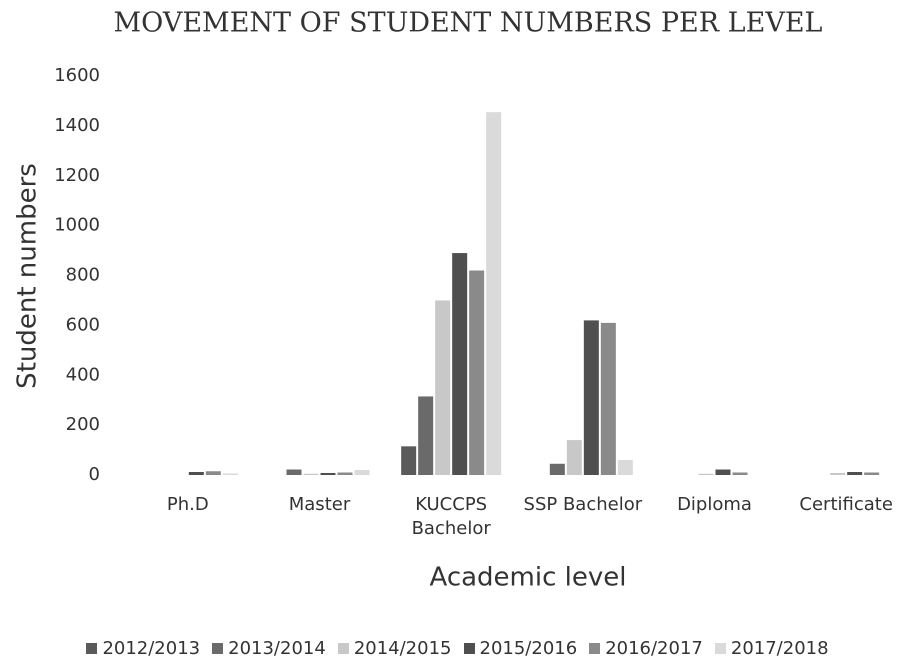 This screenshot has height=663, width=915. Describe the element at coordinates (83, 374) in the screenshot. I see `y-tick-label: 400` at that location.